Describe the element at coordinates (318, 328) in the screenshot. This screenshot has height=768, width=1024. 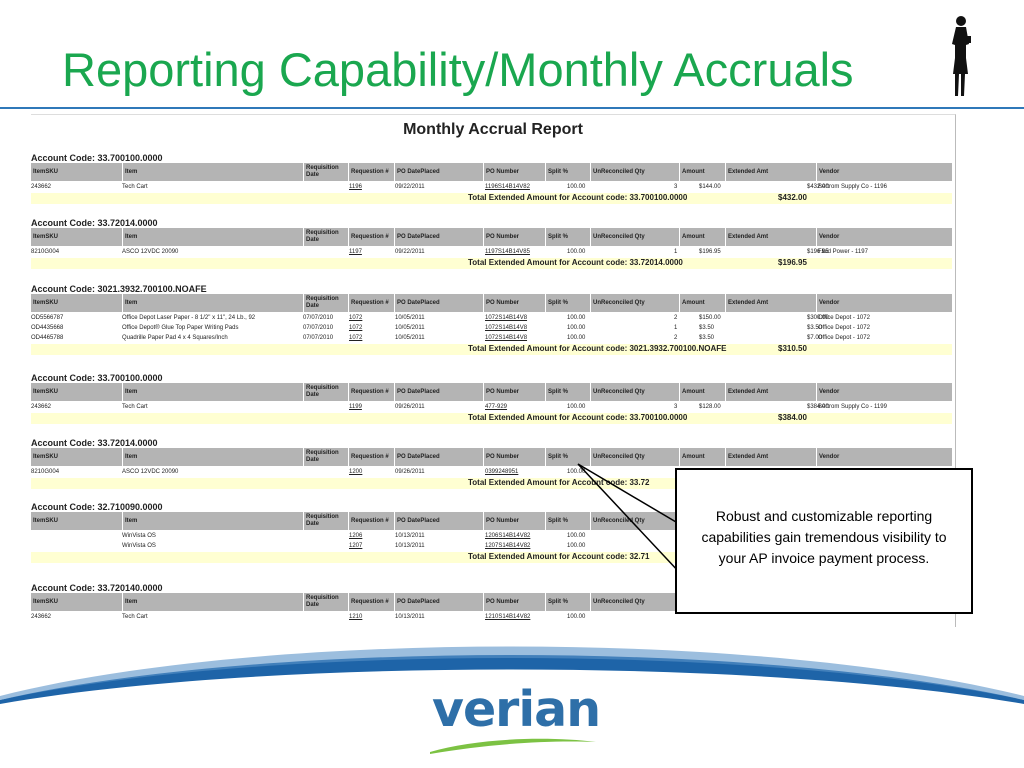
I see `cell-req-date: 07/07/2010` at that location.